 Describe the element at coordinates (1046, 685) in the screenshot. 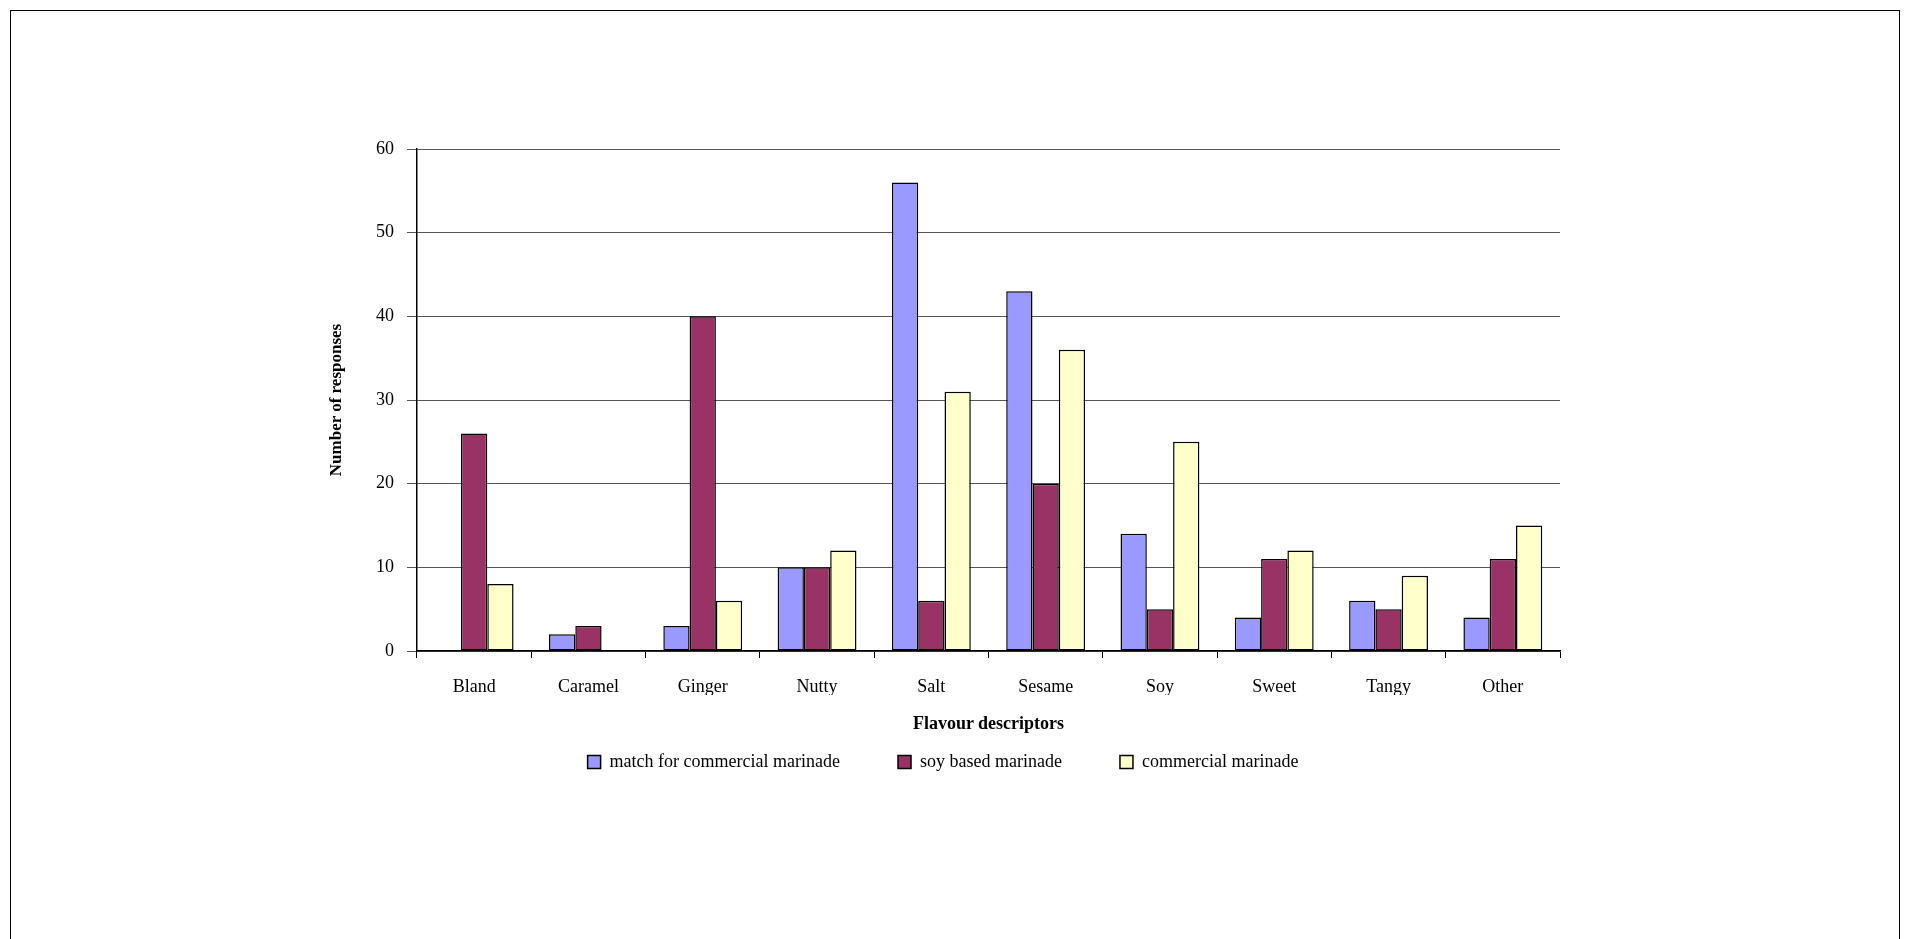

I see `x-tick-label: Sesame` at that location.